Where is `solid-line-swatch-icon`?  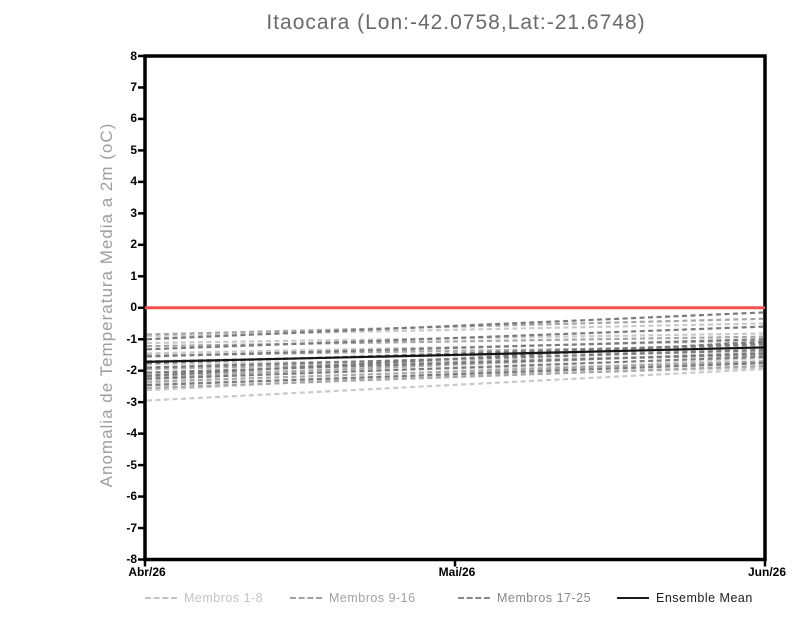 solid-line-swatch-icon is located at coordinates (633, 598).